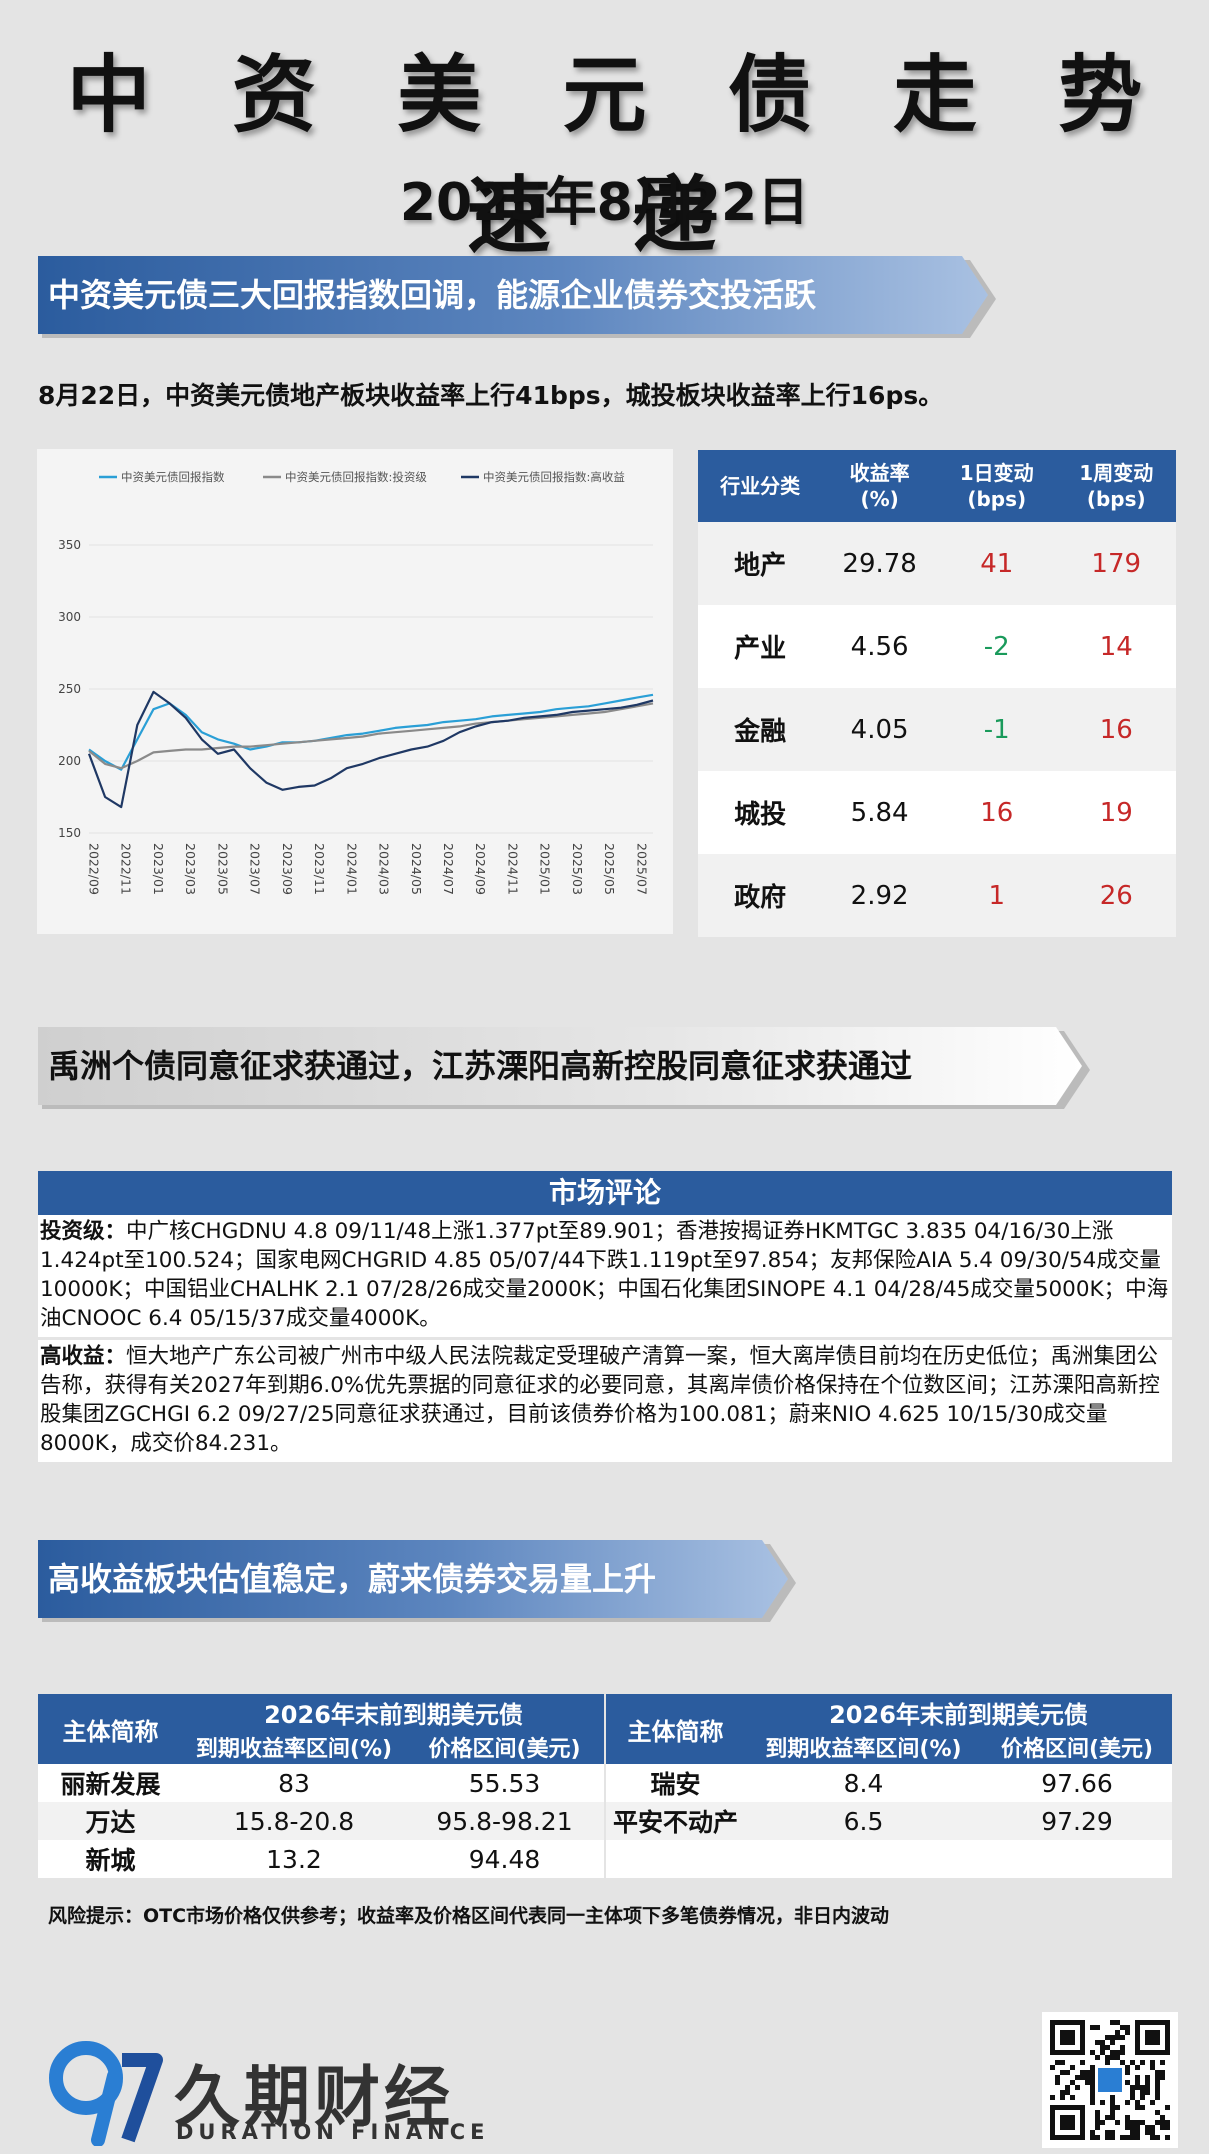 This screenshot has height=2154, width=1209. I want to click on qr-code, so click(1110, 2080).